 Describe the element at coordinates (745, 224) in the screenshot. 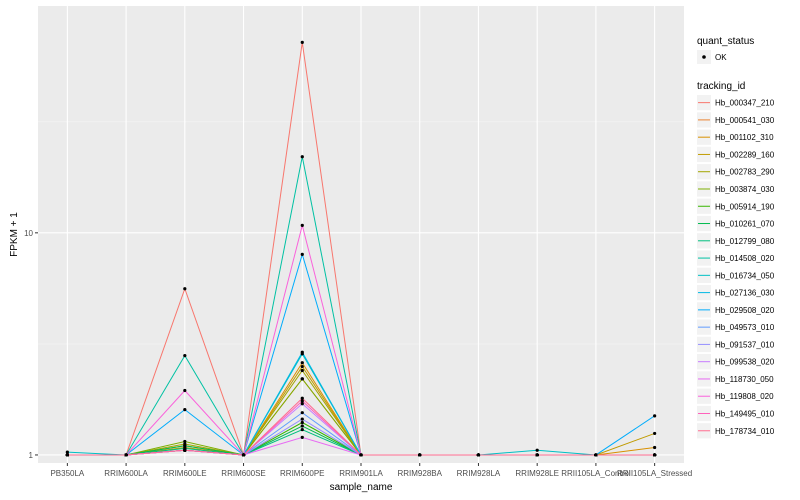

I see `legend-series-label: Hb_010261_070` at that location.